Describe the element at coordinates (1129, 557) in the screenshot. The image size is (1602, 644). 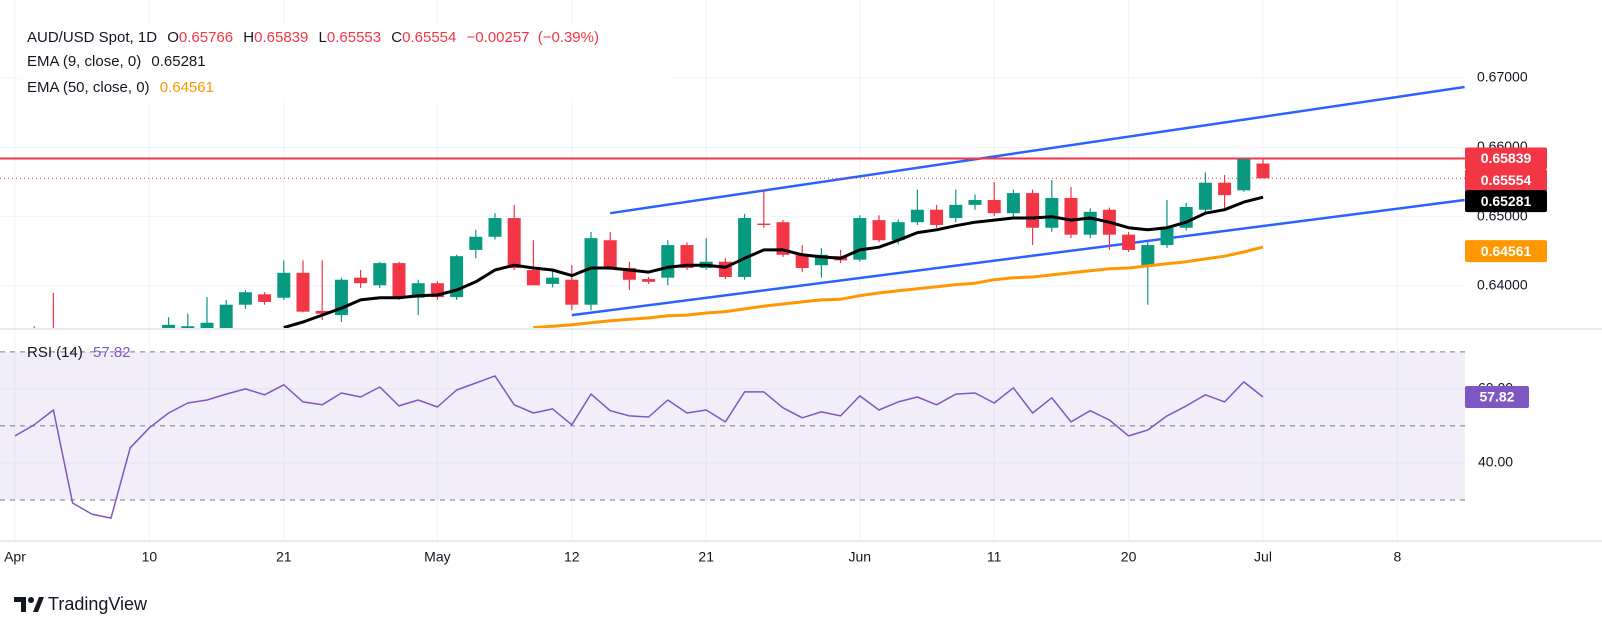
I see `x-tick-label: 20` at that location.